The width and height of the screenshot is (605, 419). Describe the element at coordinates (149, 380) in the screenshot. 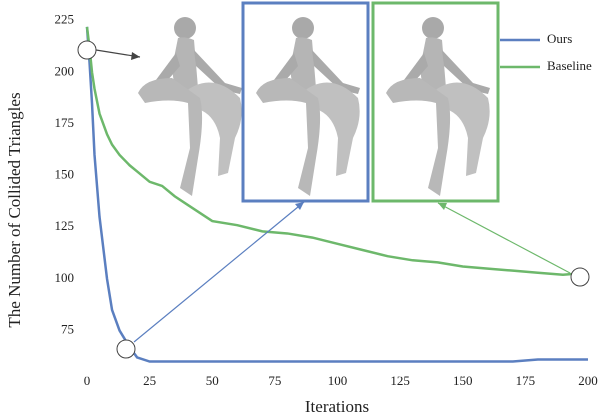

I see `x-tick-label: 25` at that location.